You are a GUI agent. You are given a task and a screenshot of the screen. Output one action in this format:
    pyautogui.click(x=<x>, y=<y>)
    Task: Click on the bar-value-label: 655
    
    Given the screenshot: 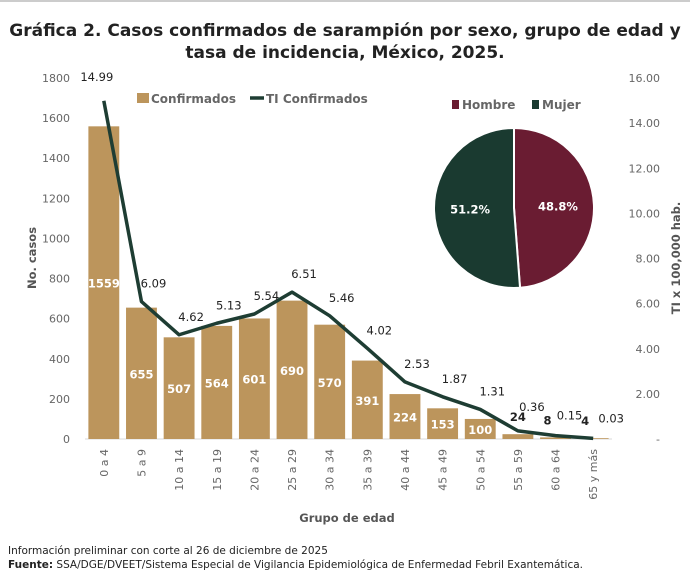 What is the action you would take?
    pyautogui.click(x=141, y=374)
    